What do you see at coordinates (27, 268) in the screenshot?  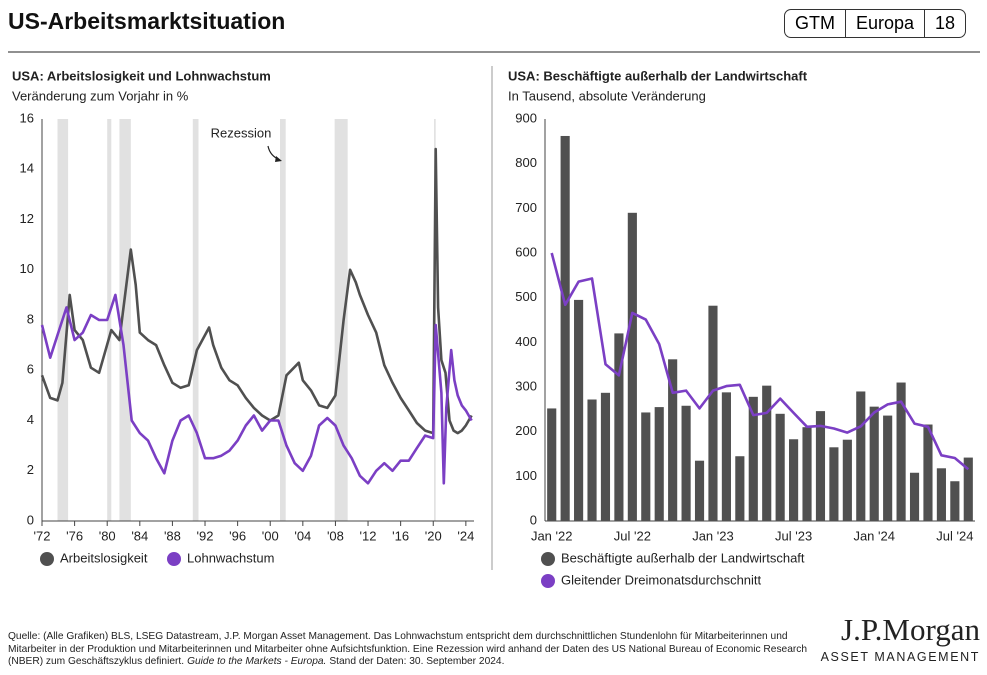 I see `y-tick-label: 10` at bounding box center [27, 268].